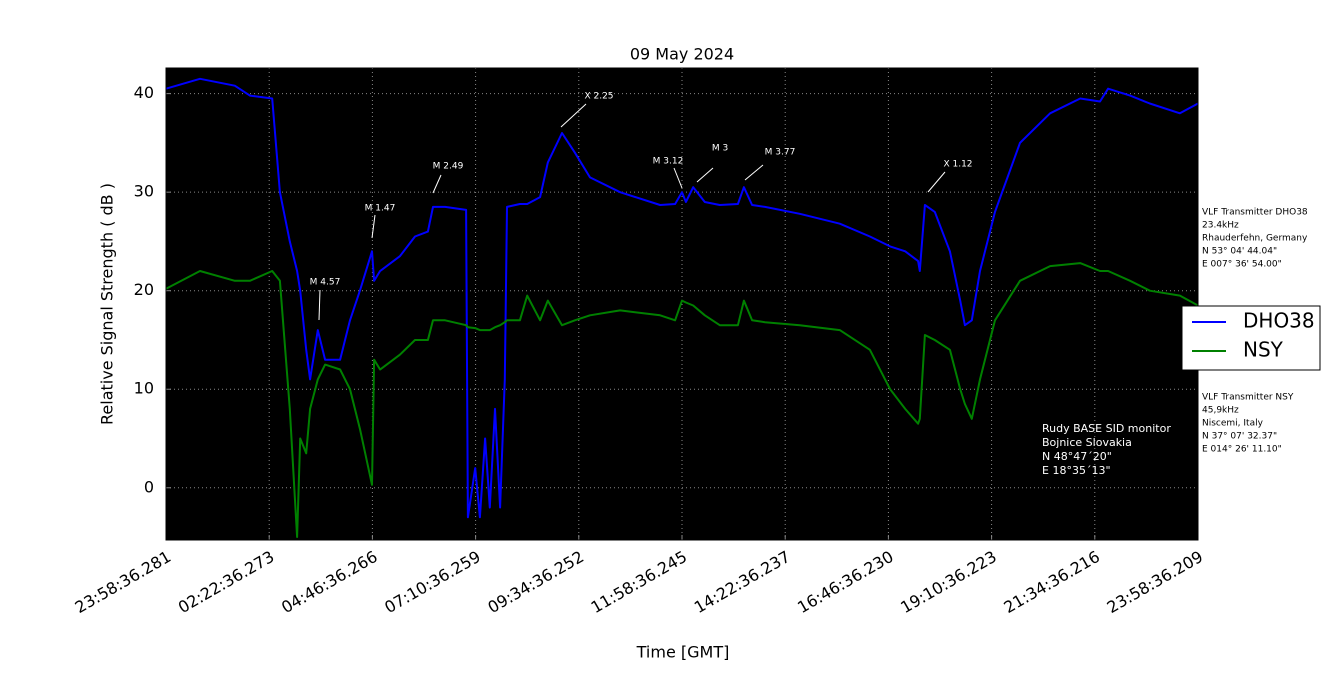  What do you see at coordinates (1255, 213) in the screenshot?
I see `transmitter-note: VLF Transmitter DHO38` at bounding box center [1255, 213].